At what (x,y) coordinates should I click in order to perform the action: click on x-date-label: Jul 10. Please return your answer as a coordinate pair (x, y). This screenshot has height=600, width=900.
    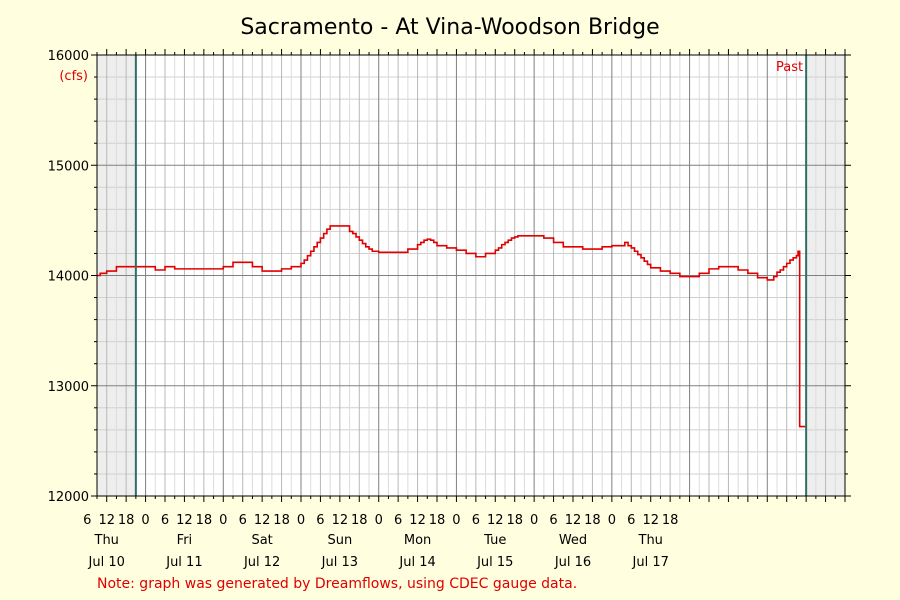
    Looking at the image, I should click on (106, 562).